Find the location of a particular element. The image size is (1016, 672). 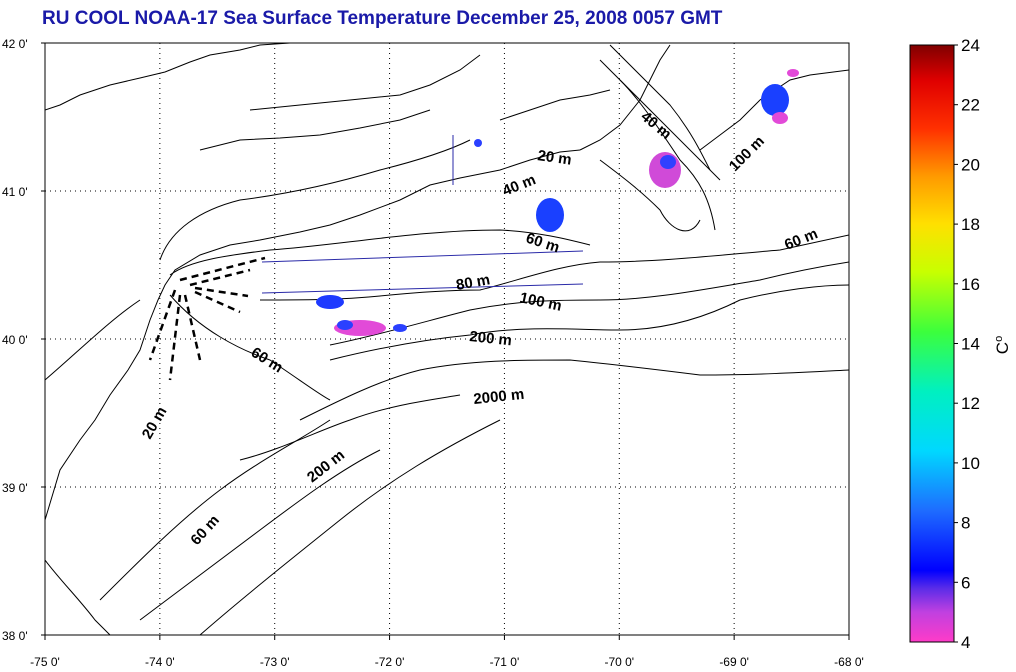

colorbar-tick-label: 6 is located at coordinates (965, 582).